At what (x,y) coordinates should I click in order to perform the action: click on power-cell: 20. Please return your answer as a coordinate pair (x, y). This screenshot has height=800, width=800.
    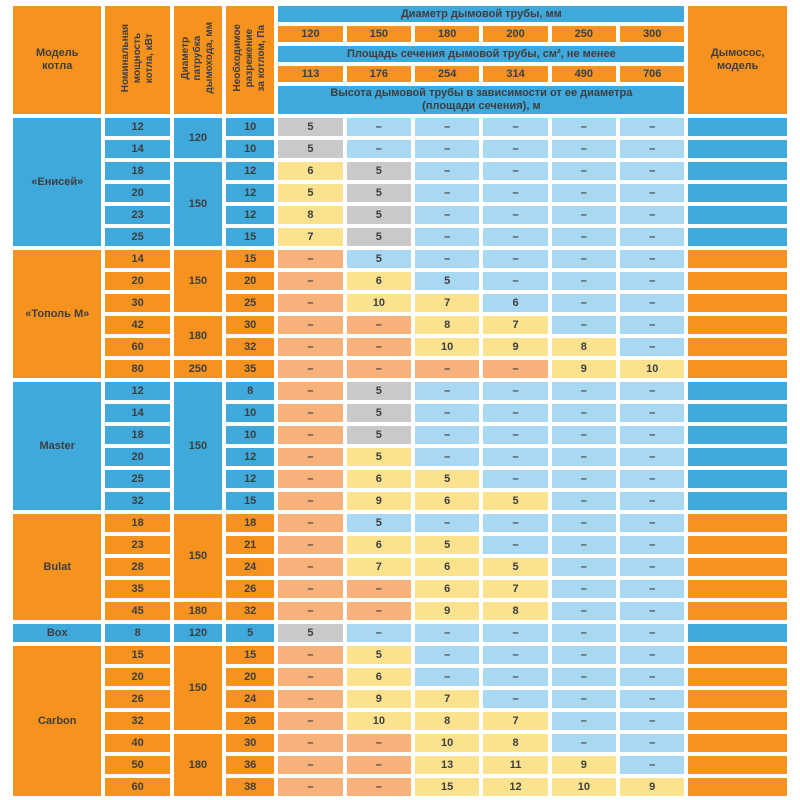
    Looking at the image, I should click on (137, 193).